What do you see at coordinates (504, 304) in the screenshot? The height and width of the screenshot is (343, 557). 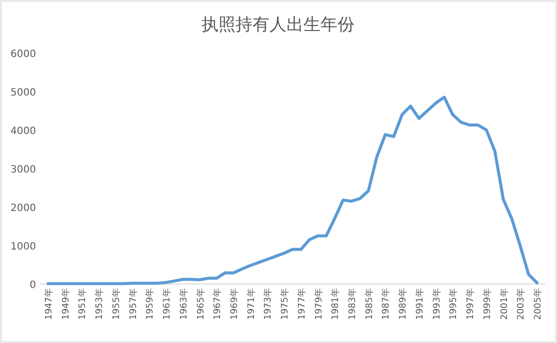 I see `x-tick-label: 2001年` at bounding box center [504, 304].